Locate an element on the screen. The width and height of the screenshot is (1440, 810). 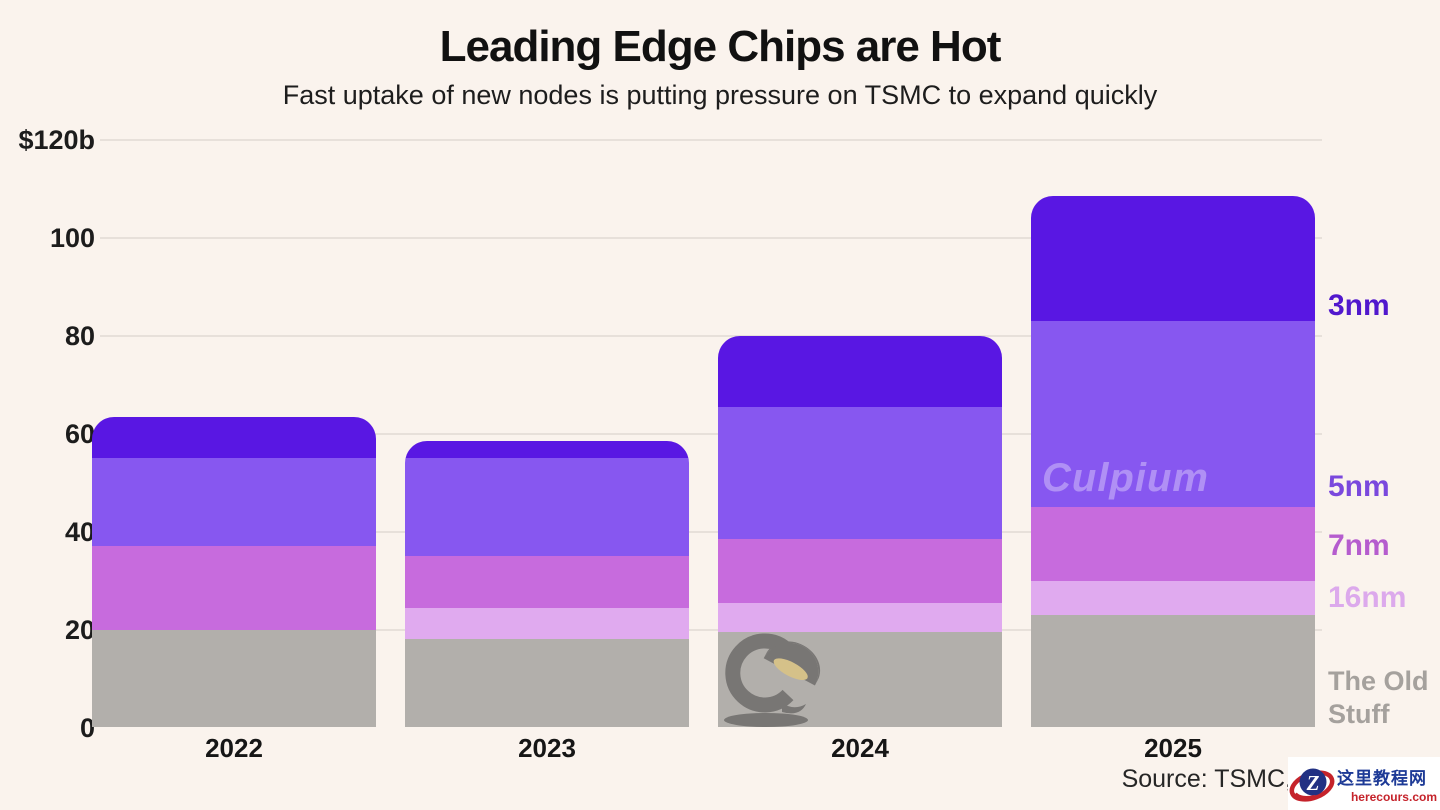
segment-3nm-2025 is located at coordinates (1173, 259).